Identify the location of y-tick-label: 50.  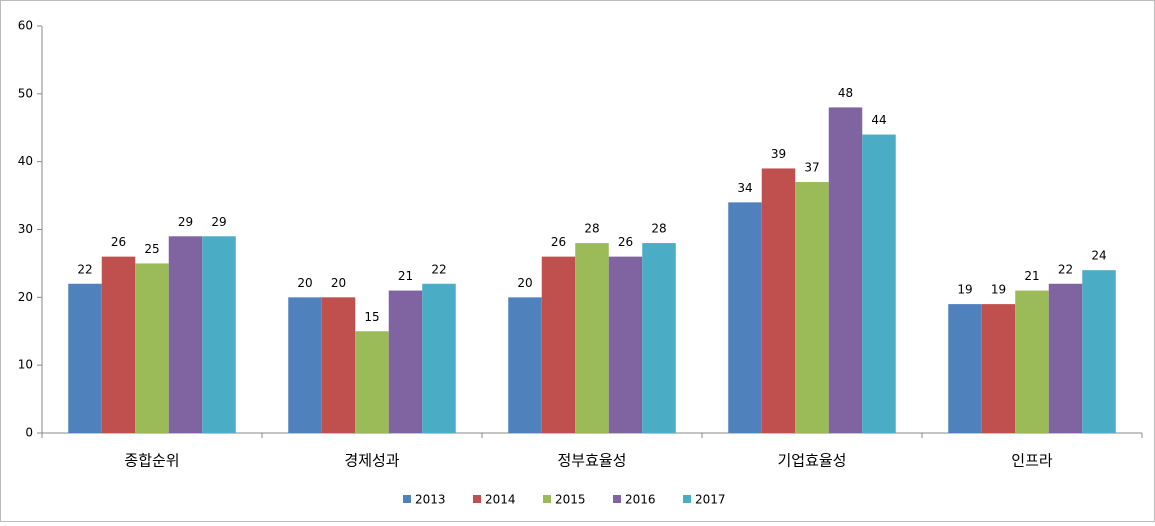
(25, 93).